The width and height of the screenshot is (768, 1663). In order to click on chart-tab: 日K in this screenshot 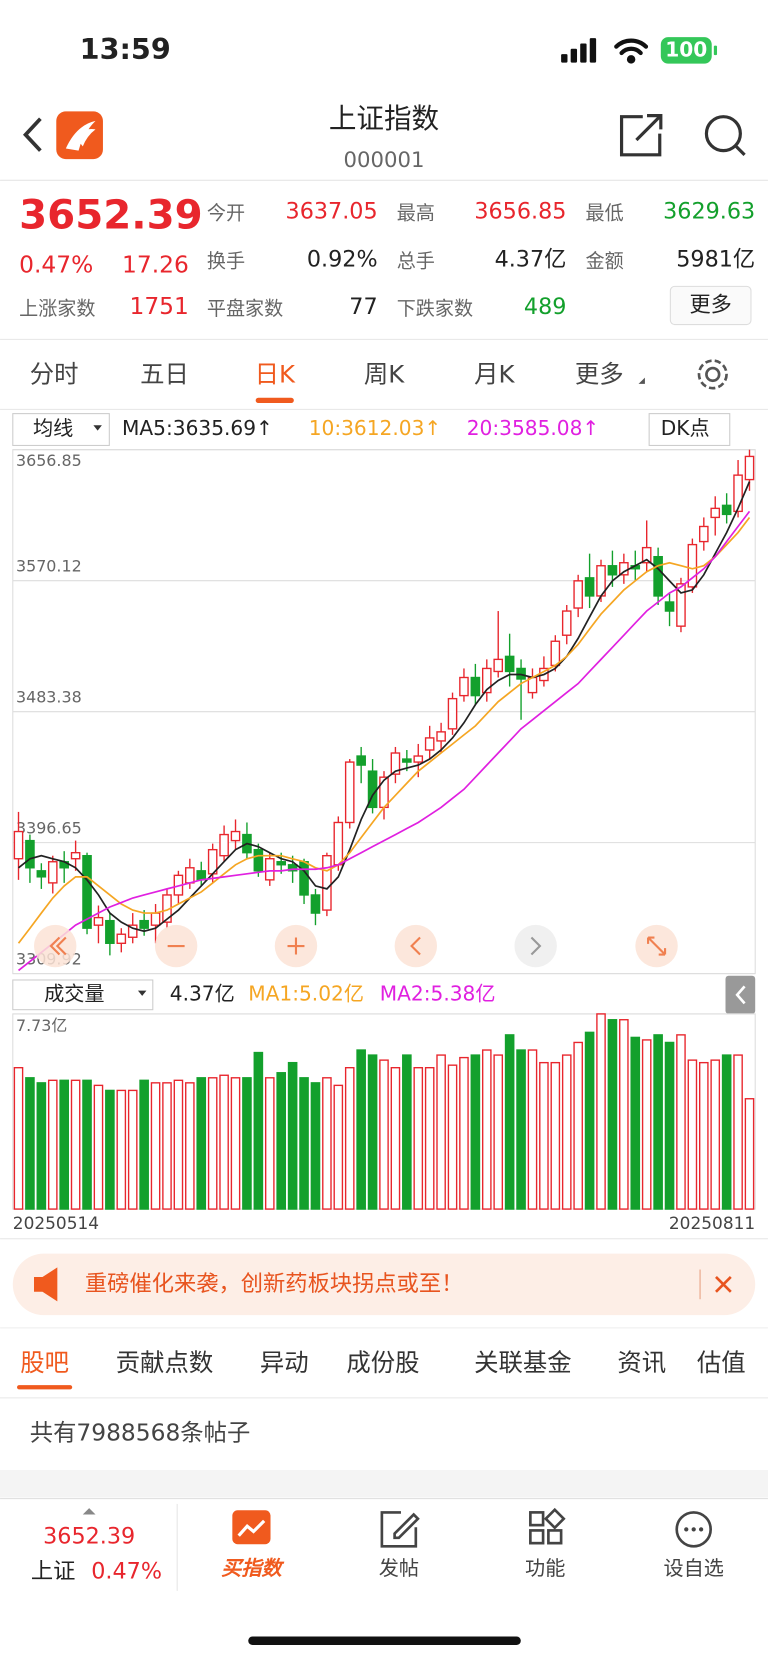, I will do `click(275, 373)`.